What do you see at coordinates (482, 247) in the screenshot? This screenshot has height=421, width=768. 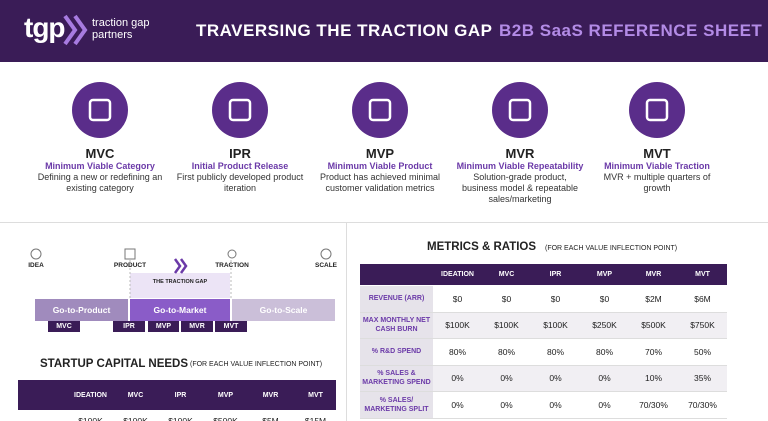 I see `metrics-title: METRICS & RATIOS` at bounding box center [482, 247].